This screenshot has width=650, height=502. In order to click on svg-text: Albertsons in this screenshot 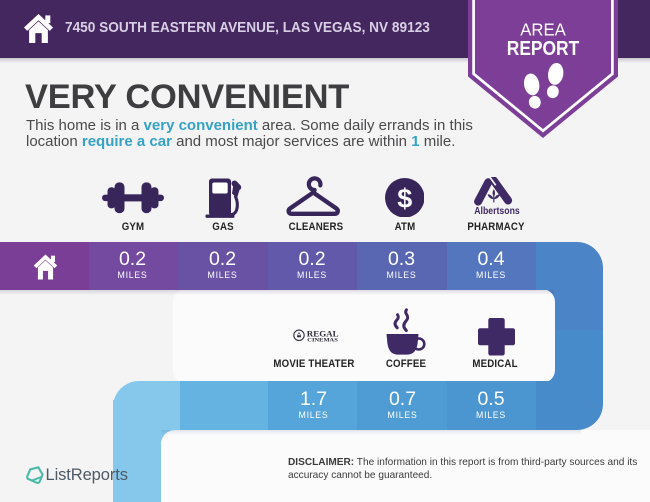, I will do `click(497, 211)`.